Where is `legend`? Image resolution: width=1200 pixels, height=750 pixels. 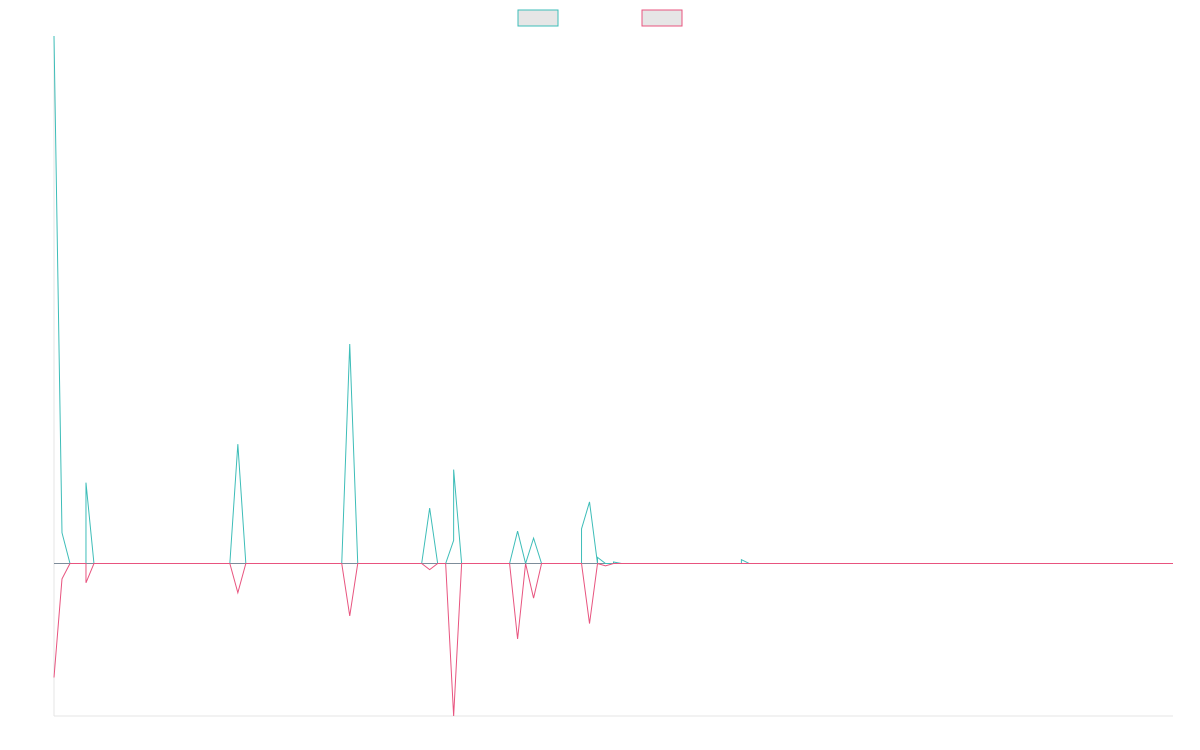
legend is located at coordinates (600, 18).